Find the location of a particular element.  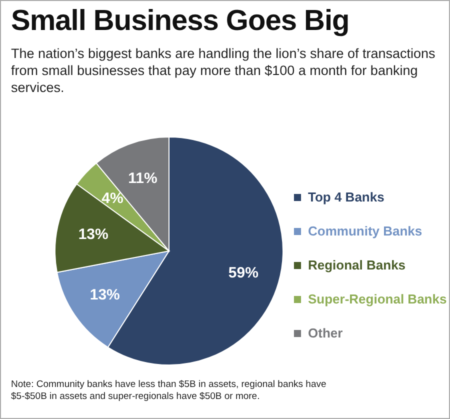

legend-label: Community Banks is located at coordinates (365, 231).